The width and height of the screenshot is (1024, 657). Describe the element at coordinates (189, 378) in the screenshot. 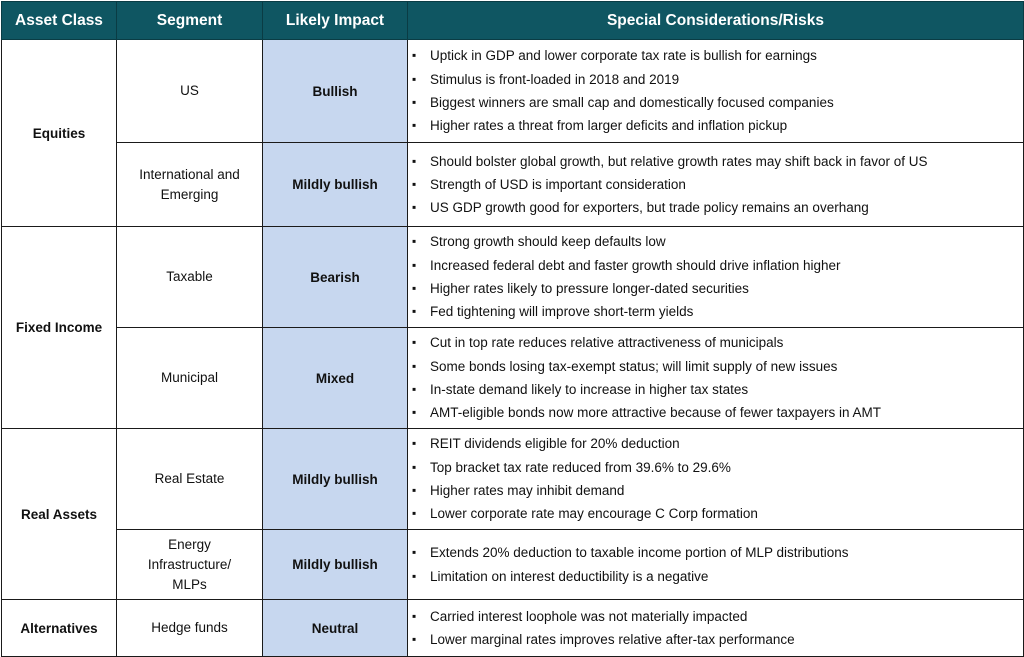

I see `segment-cell: Municipal` at that location.